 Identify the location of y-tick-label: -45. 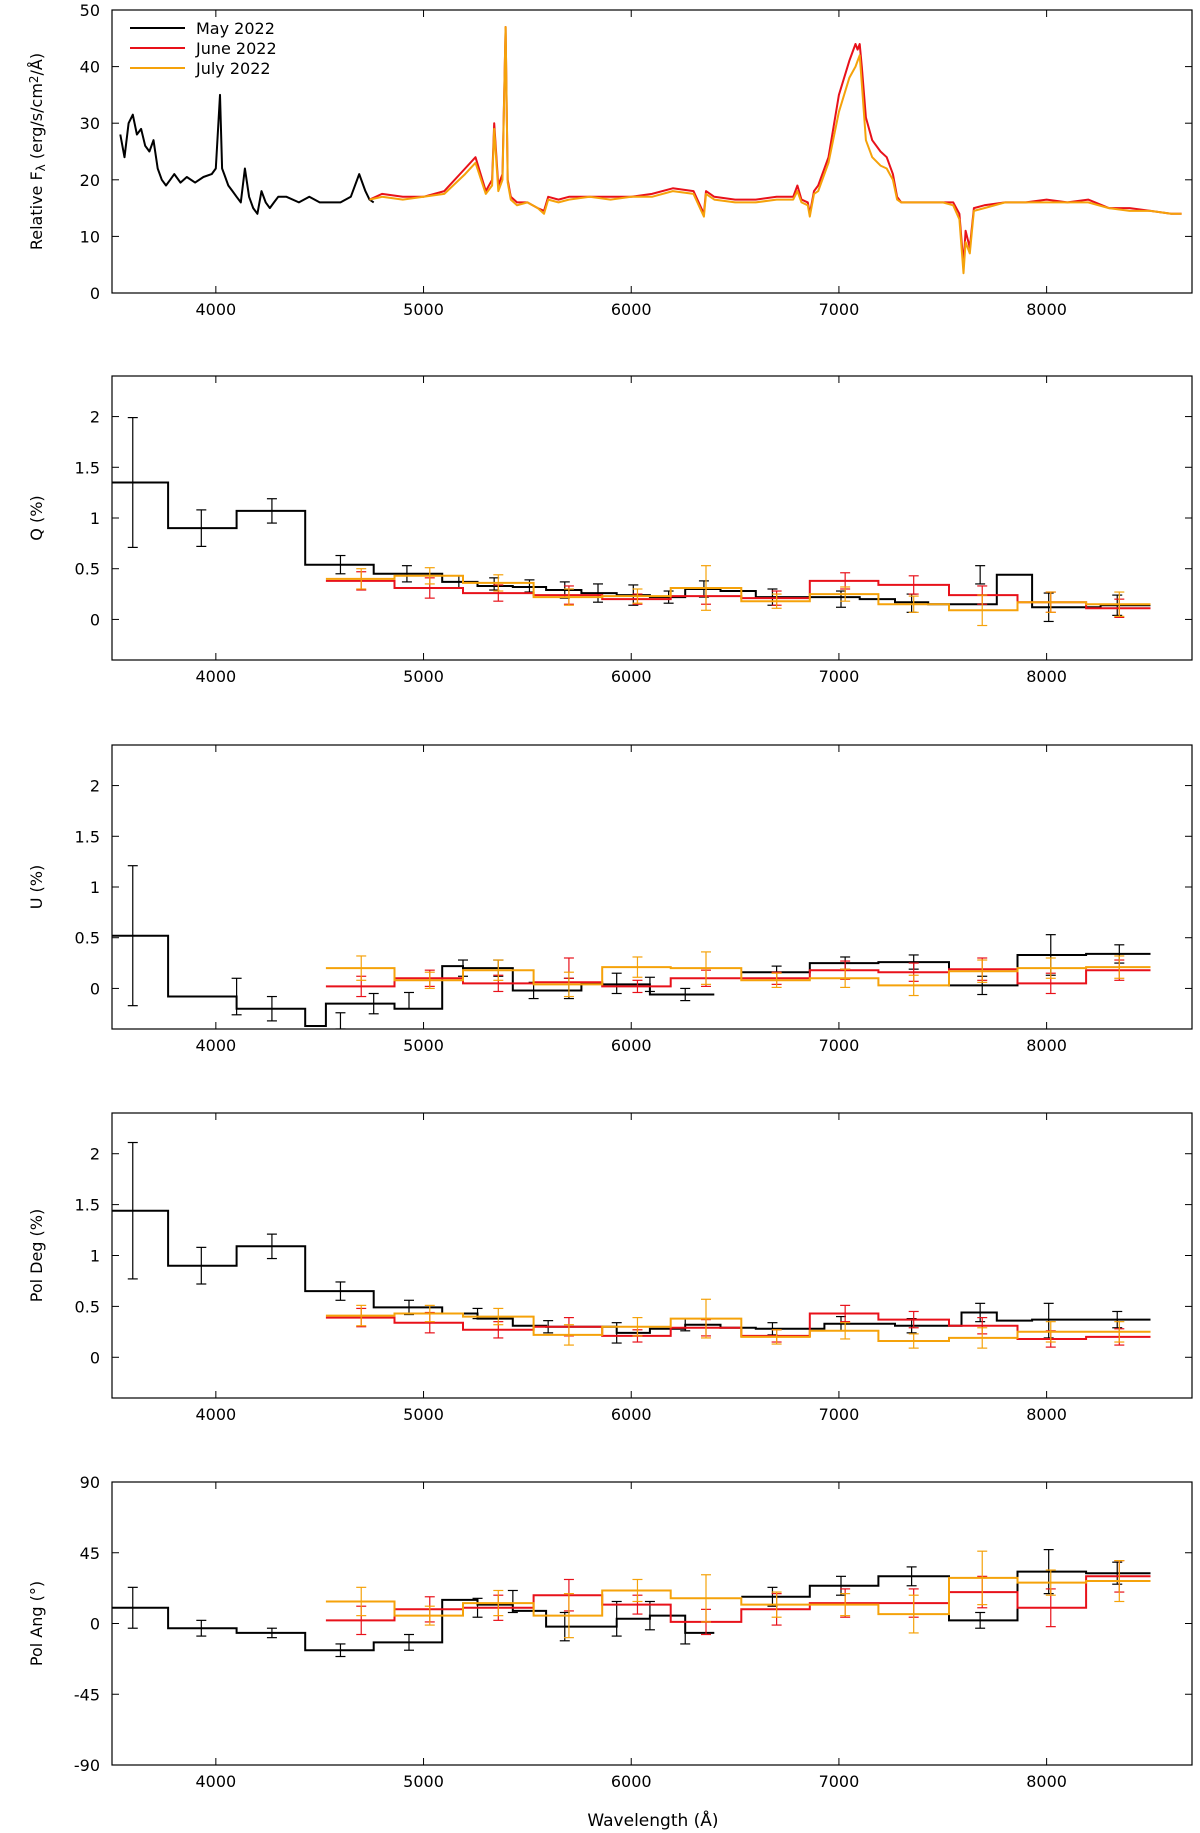
(87, 1694).